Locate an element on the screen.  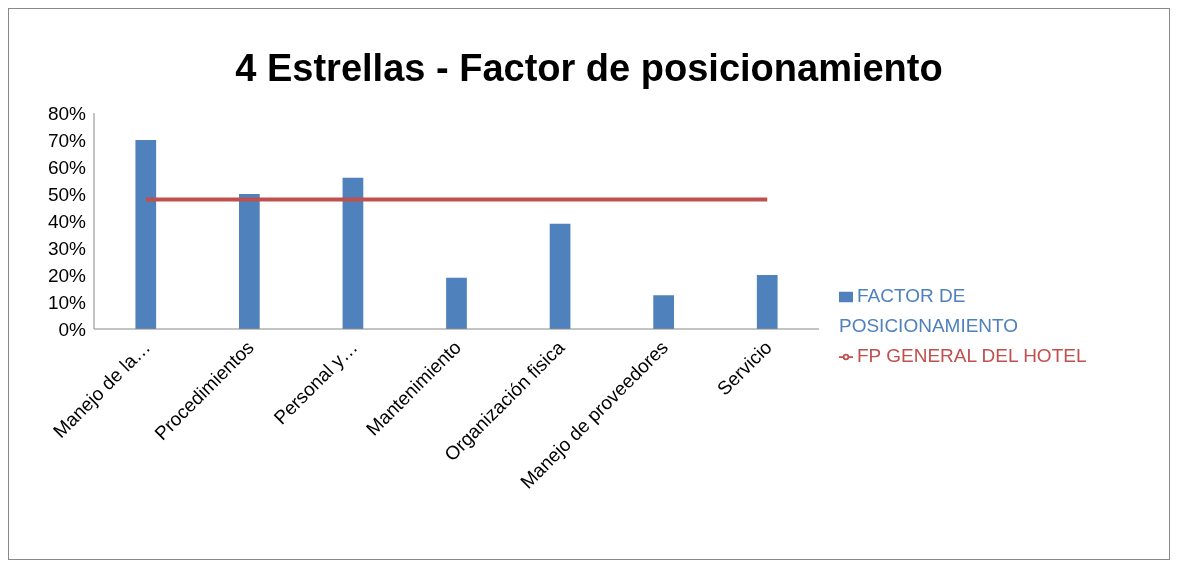
y-tick-label: 70% is located at coordinates (67, 140).